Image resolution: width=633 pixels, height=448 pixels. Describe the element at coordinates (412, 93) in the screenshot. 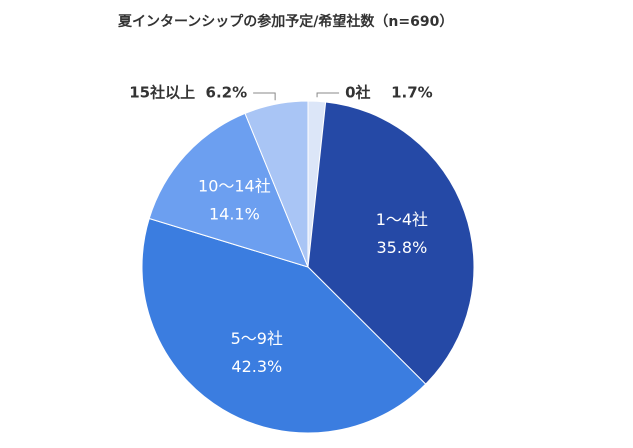

I see `slice-value: 1.7%` at that location.